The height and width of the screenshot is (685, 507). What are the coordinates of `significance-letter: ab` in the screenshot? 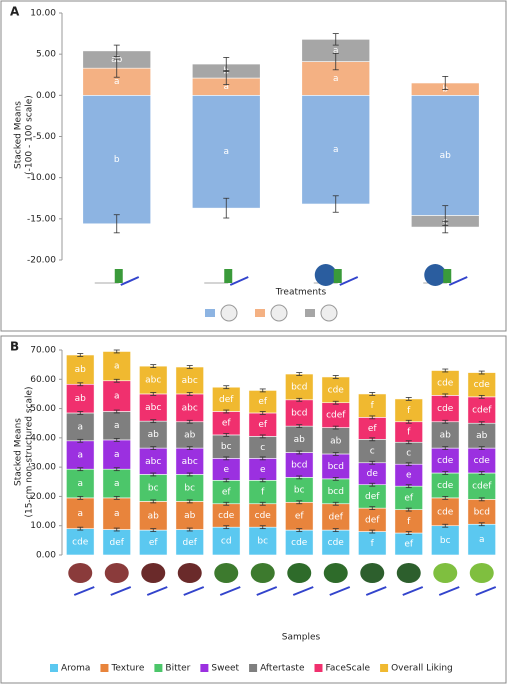 It's located at (300, 440).